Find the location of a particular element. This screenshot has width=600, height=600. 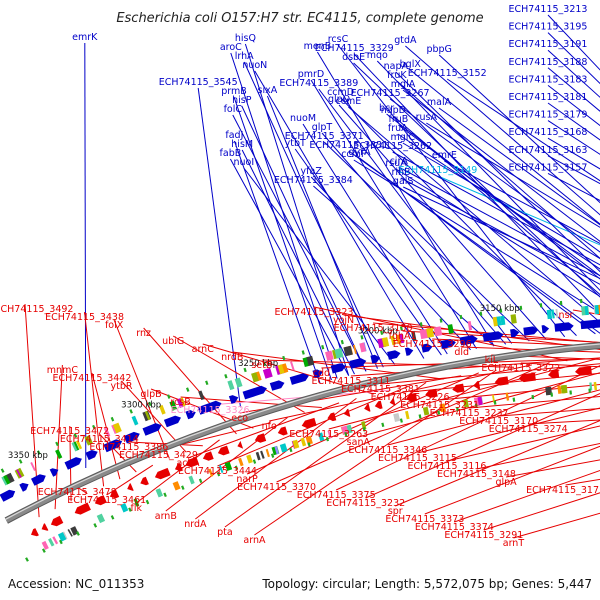

reverse-gene-label: eco is located at coordinates (239, 418).